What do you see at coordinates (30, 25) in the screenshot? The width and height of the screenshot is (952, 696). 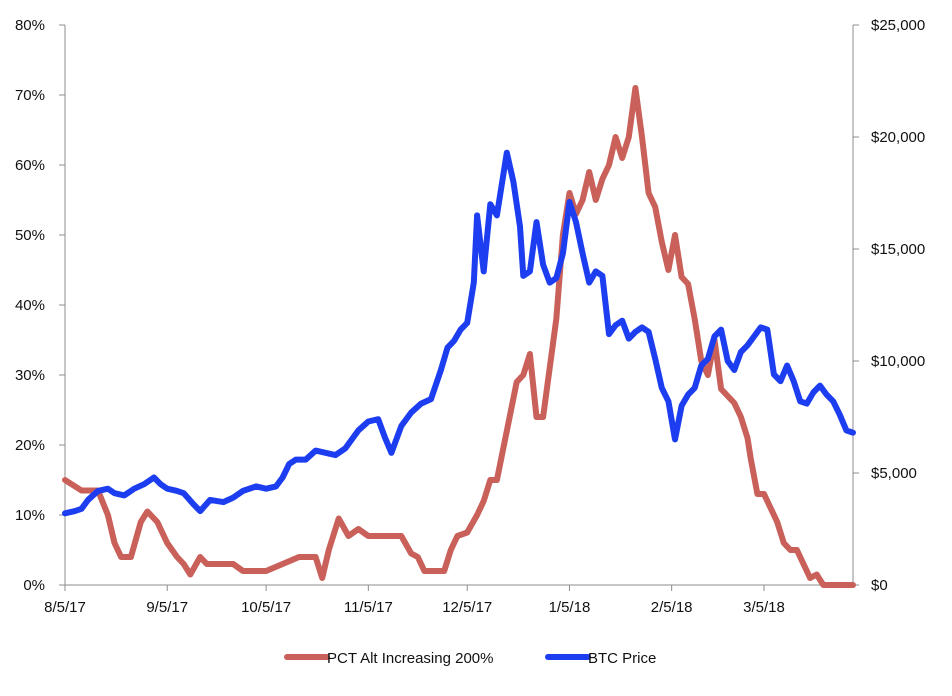 I see `left-tick-label: 80%` at bounding box center [30, 25].